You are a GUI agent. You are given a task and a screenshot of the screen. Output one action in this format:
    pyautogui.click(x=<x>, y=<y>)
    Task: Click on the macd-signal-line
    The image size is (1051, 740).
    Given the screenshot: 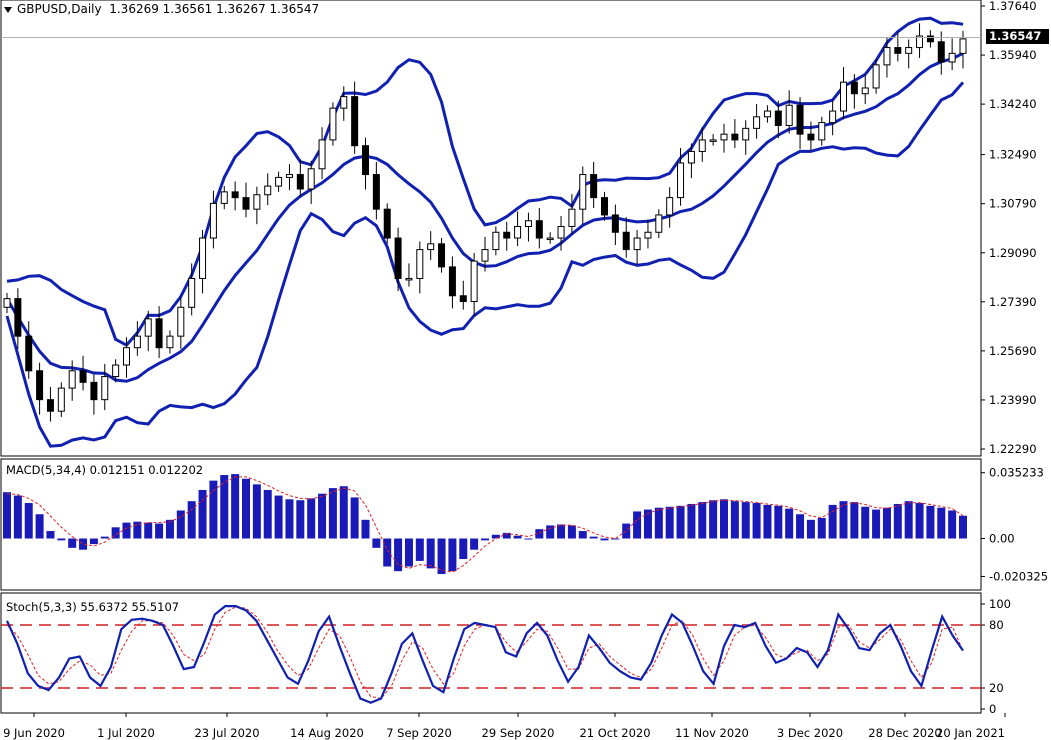 What is the action you would take?
    pyautogui.click(x=485, y=524)
    